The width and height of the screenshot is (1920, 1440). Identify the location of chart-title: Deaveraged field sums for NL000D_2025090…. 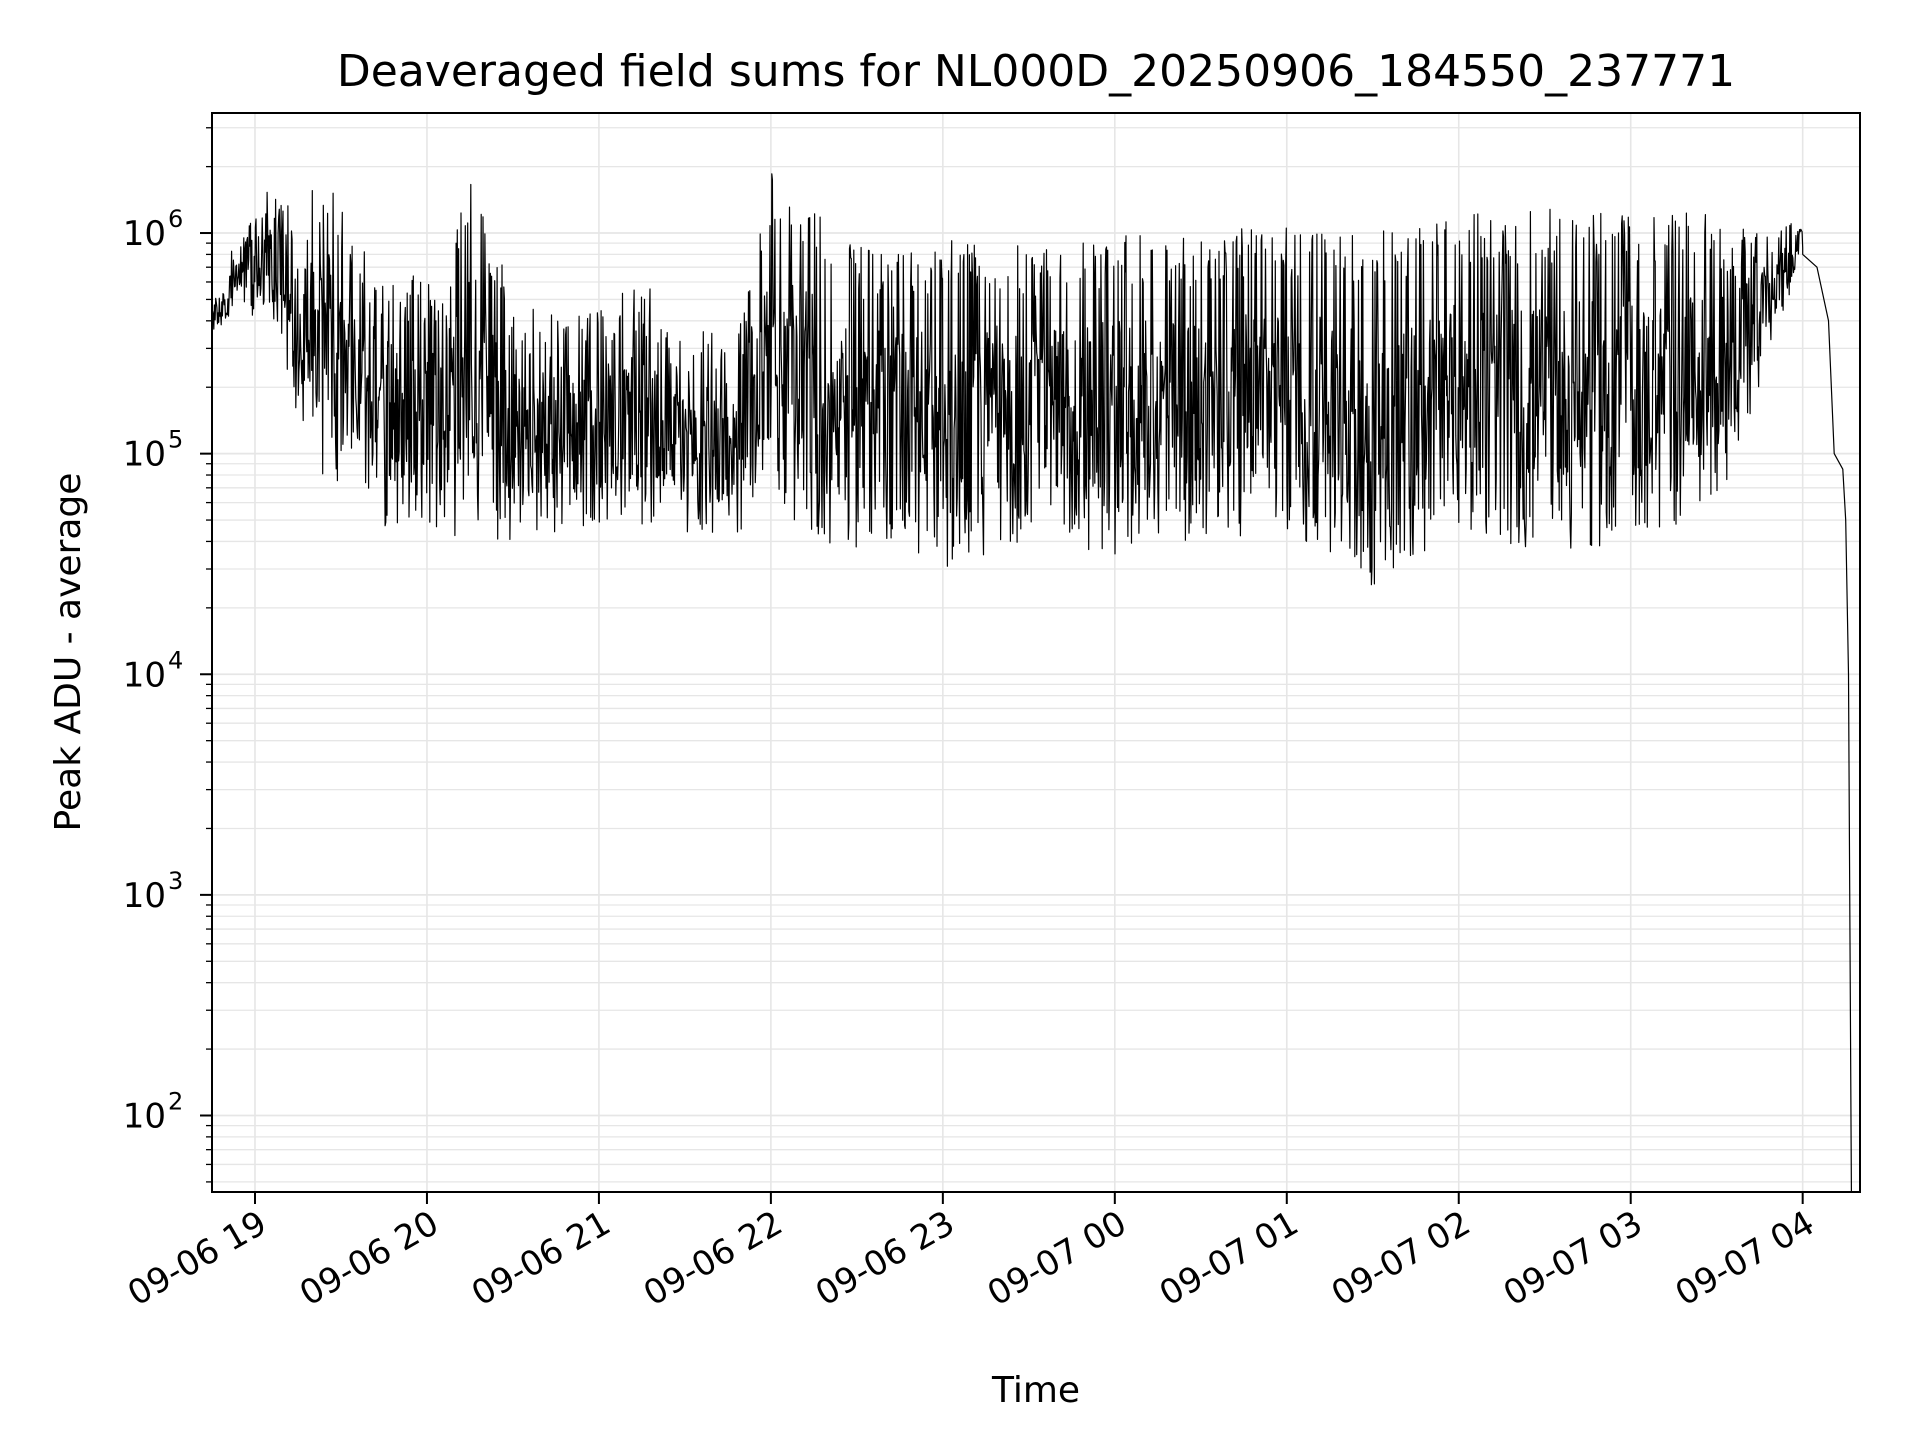
(1036, 71).